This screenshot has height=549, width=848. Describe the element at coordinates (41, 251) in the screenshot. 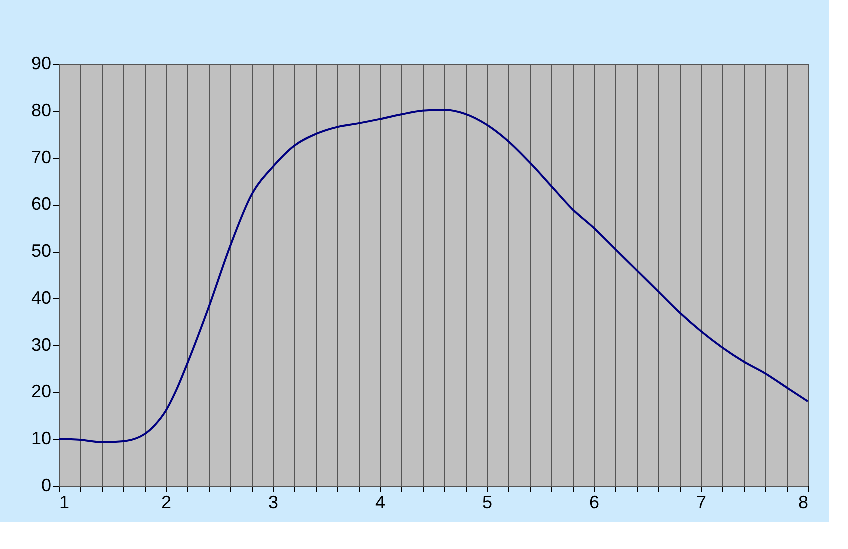

I see `y-tick-label: 50` at that location.